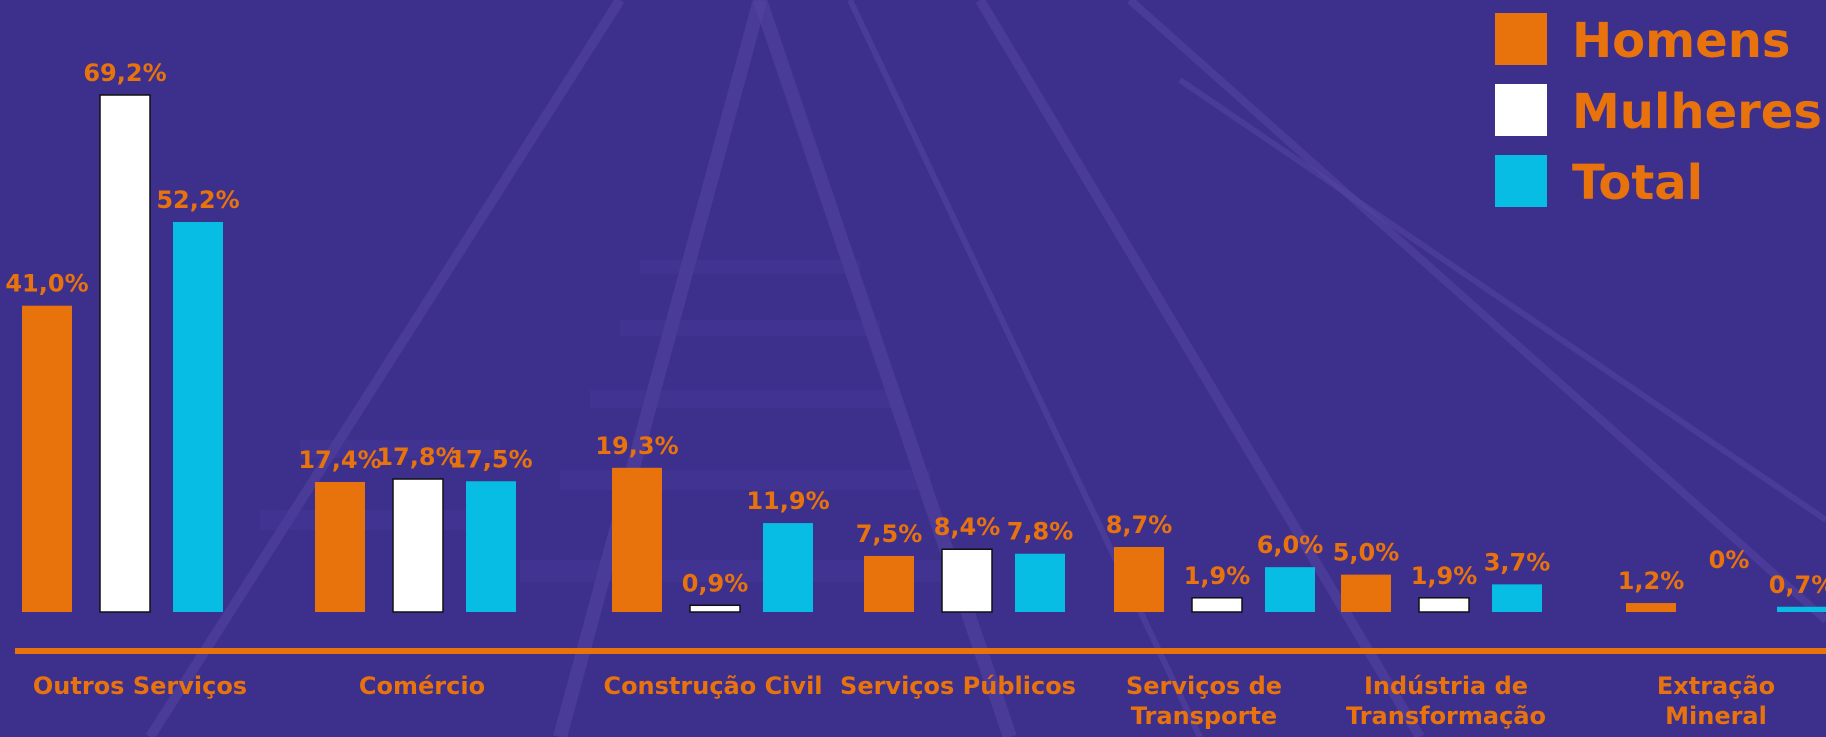 Image resolution: width=1826 pixels, height=737 pixels. I want to click on category-label-1: Comércio, so click(422, 686).